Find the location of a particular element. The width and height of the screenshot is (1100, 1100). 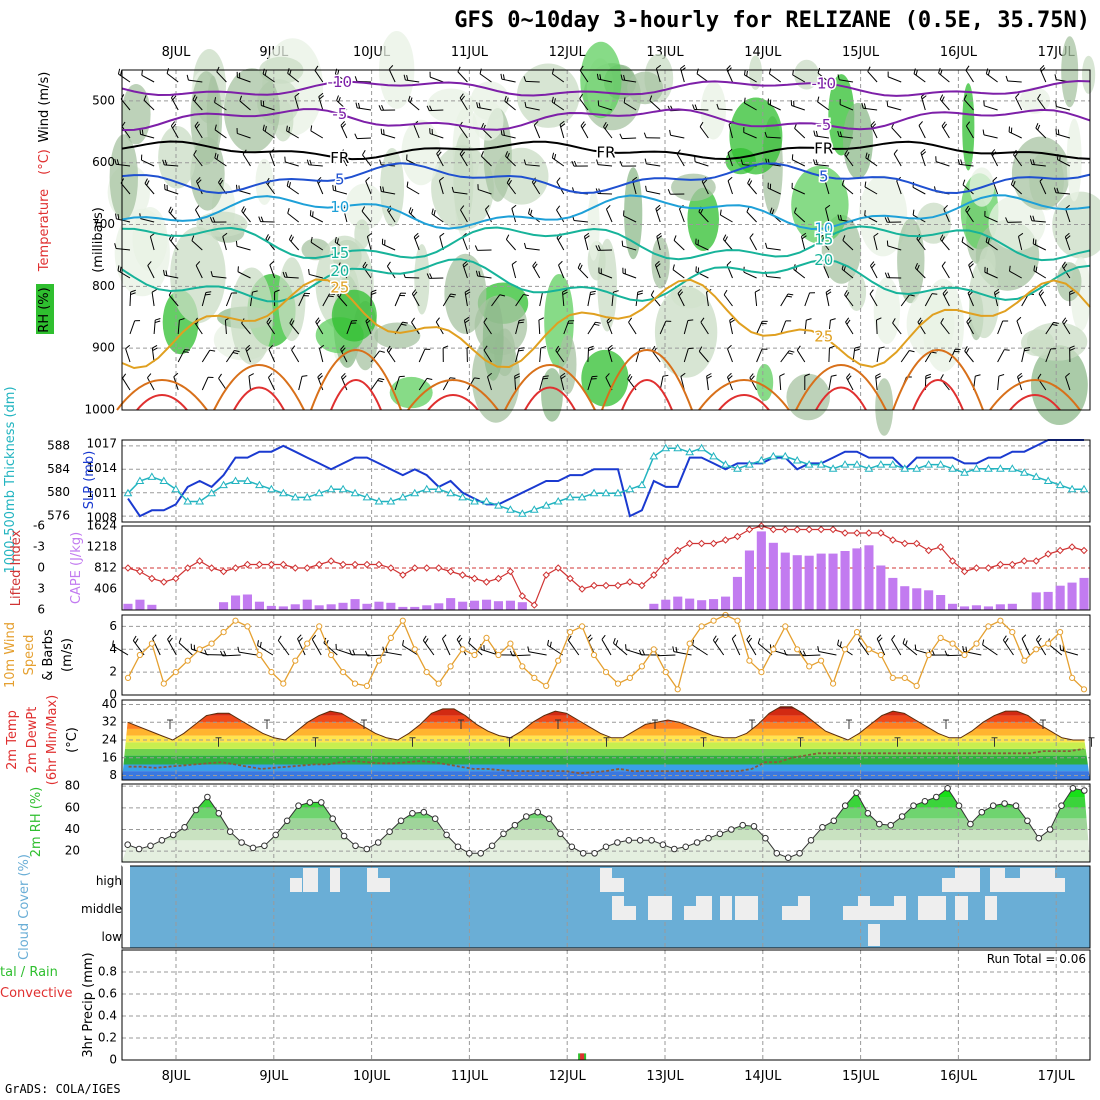

date-label-bottom: 16JUL is located at coordinates (959, 1076).